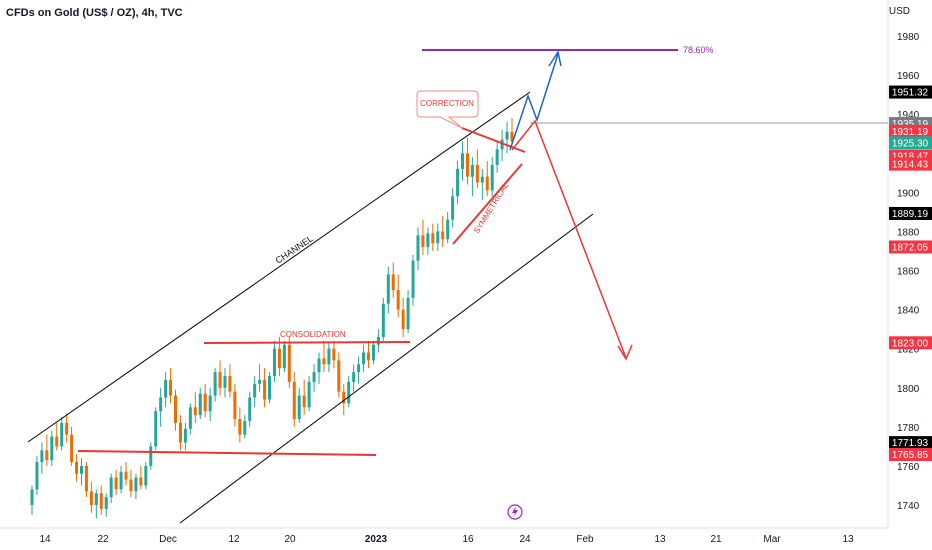  Describe the element at coordinates (446, 539) in the screenshot. I see `time-axis: 14 22 Dec 12 20 2023 16 24 Feb 13 21 Mar 13` at that location.